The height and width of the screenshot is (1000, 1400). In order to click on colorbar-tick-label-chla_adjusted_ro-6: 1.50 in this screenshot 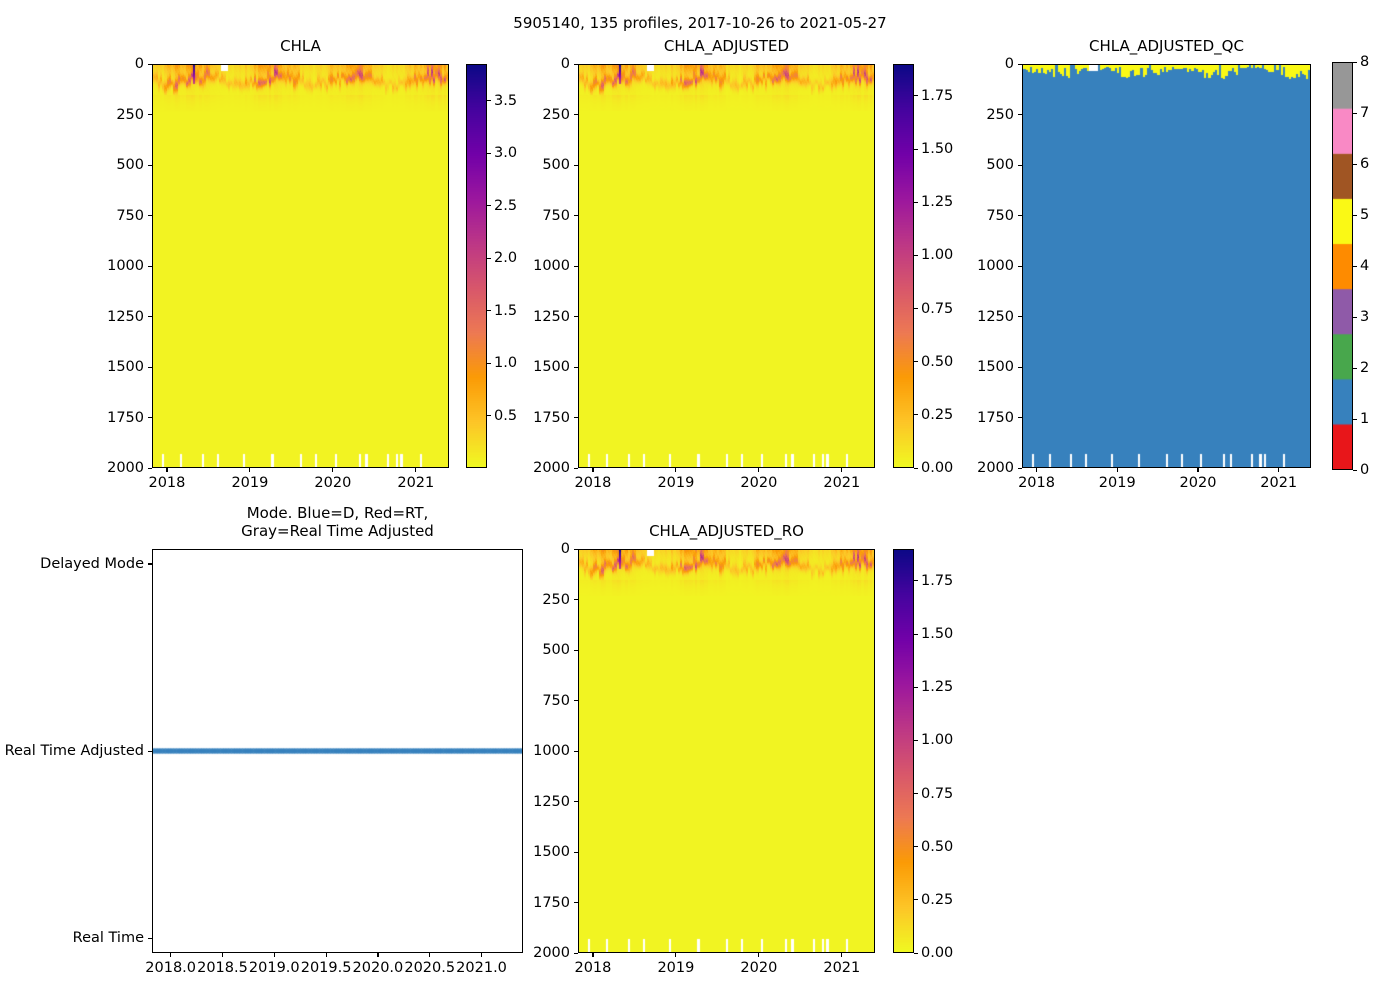, I will do `click(937, 634)`.